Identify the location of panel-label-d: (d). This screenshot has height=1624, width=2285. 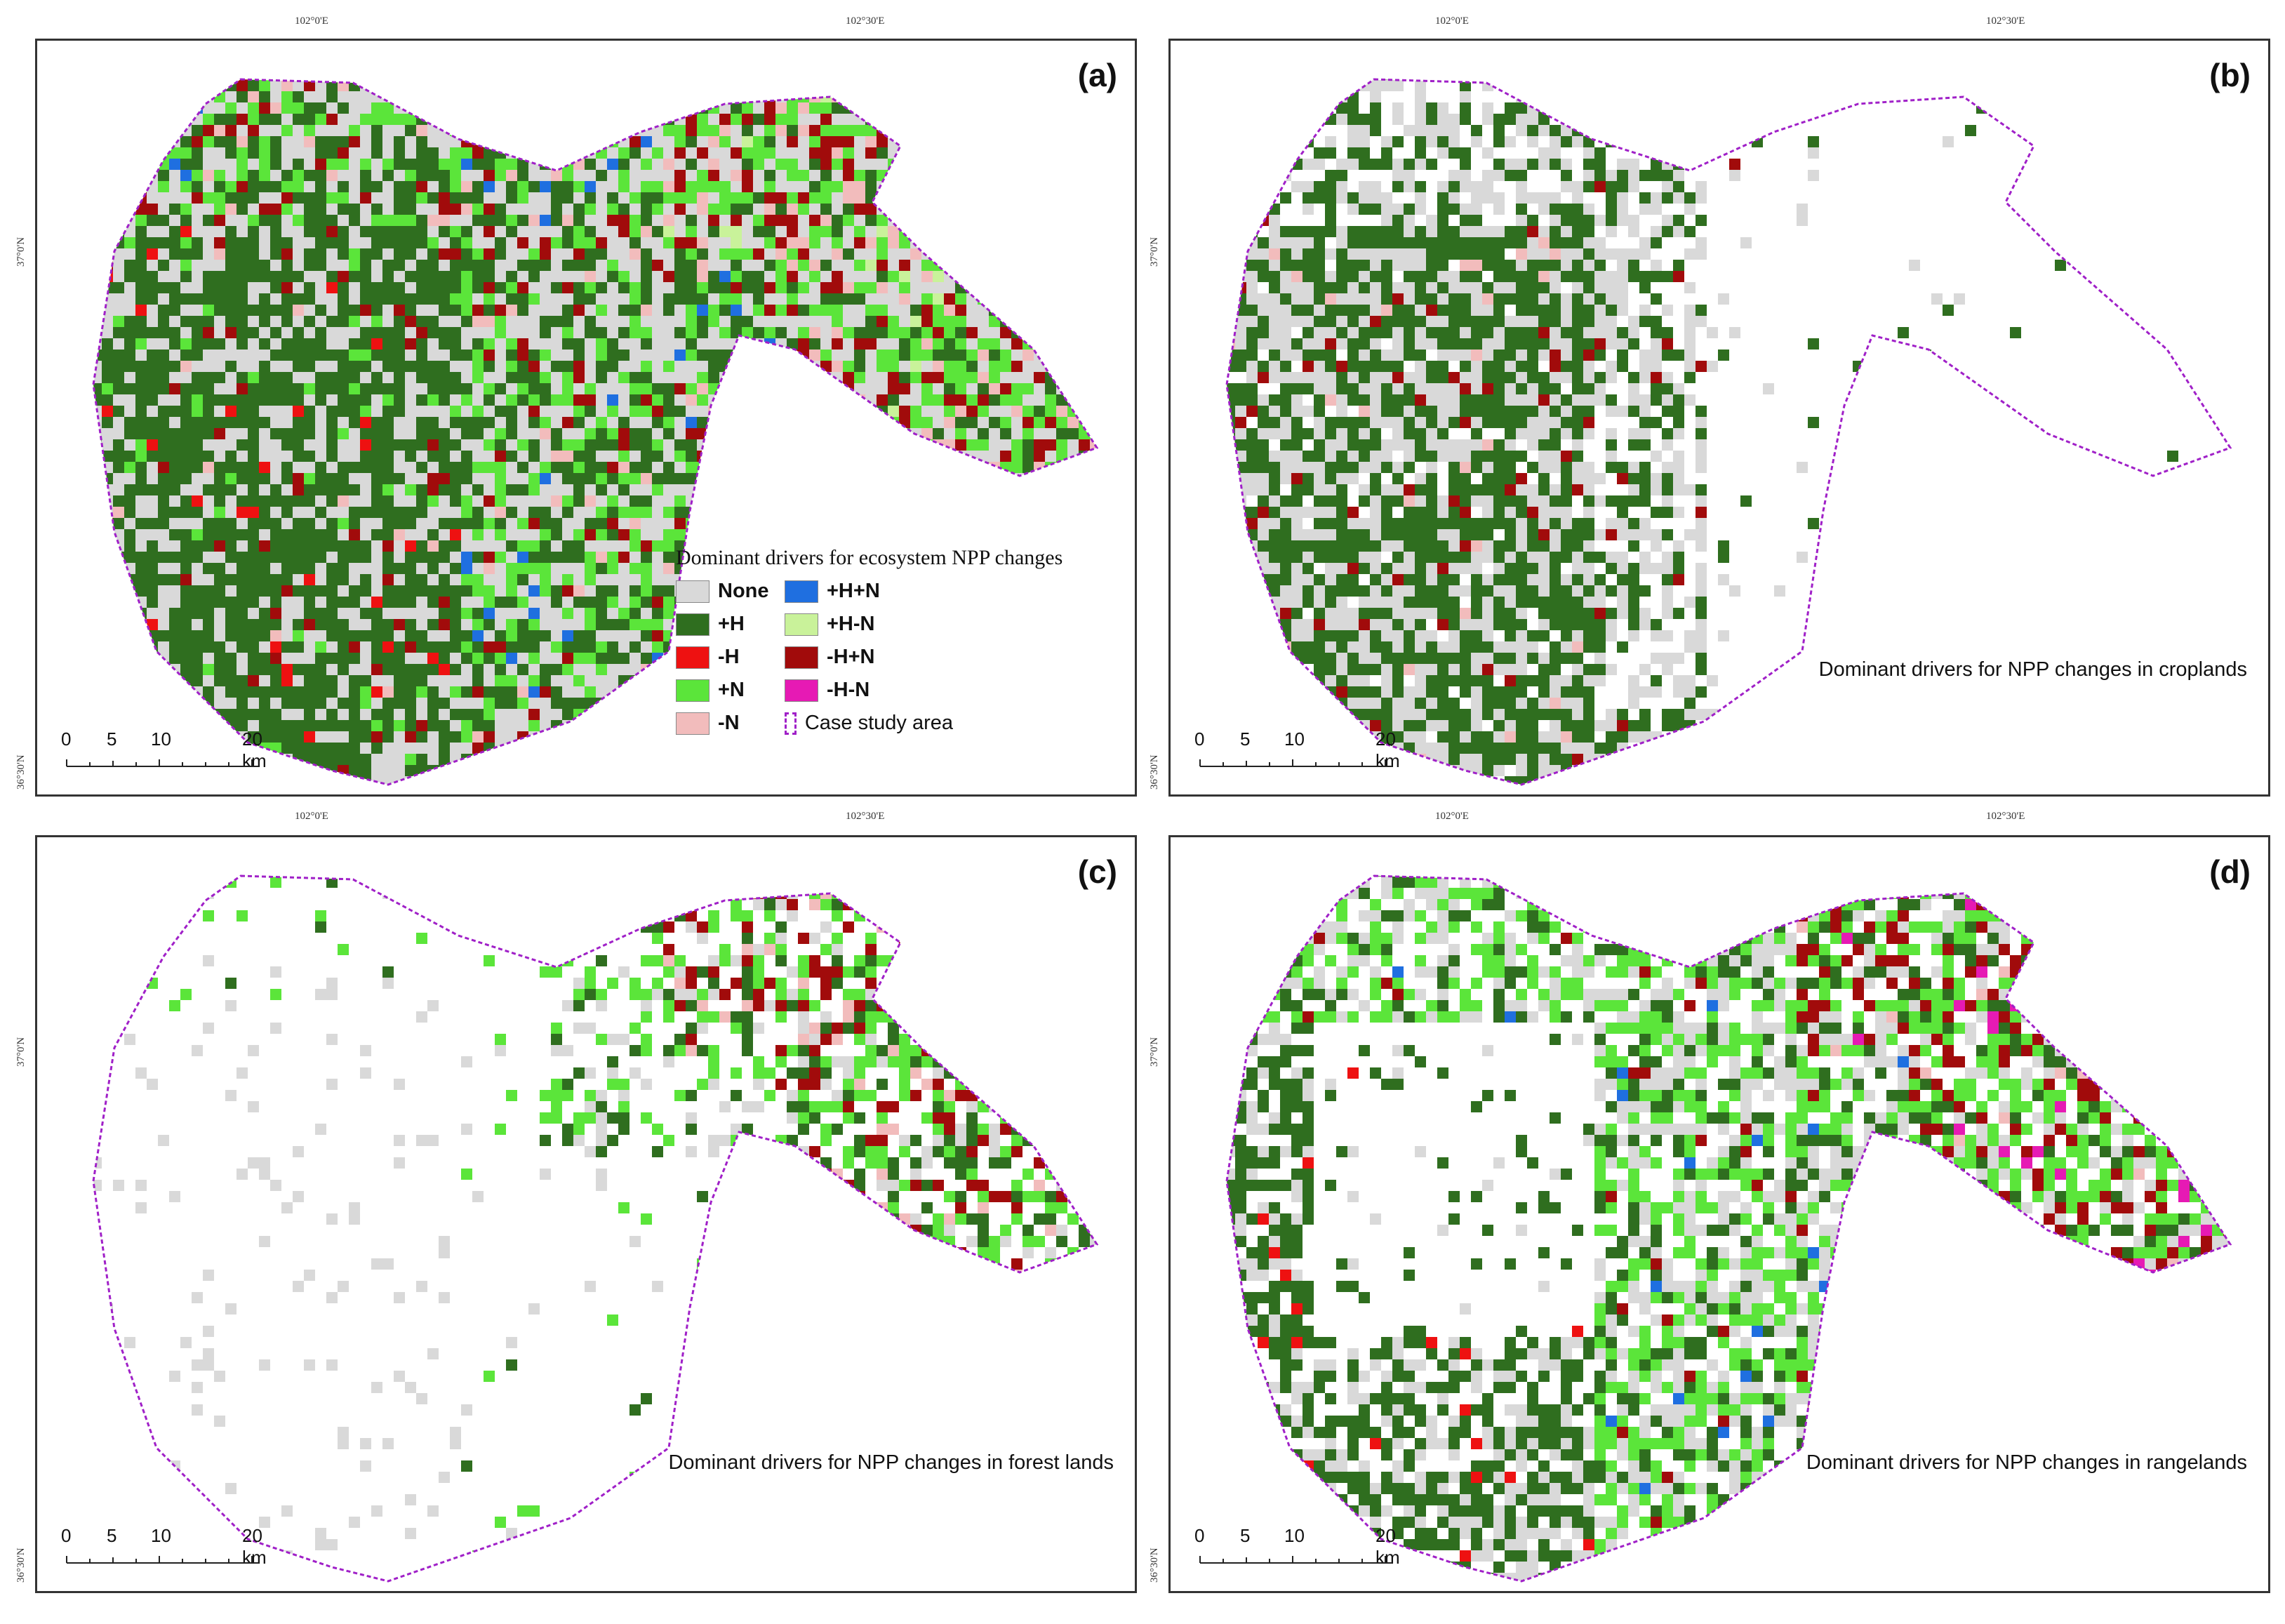
(2230, 871).